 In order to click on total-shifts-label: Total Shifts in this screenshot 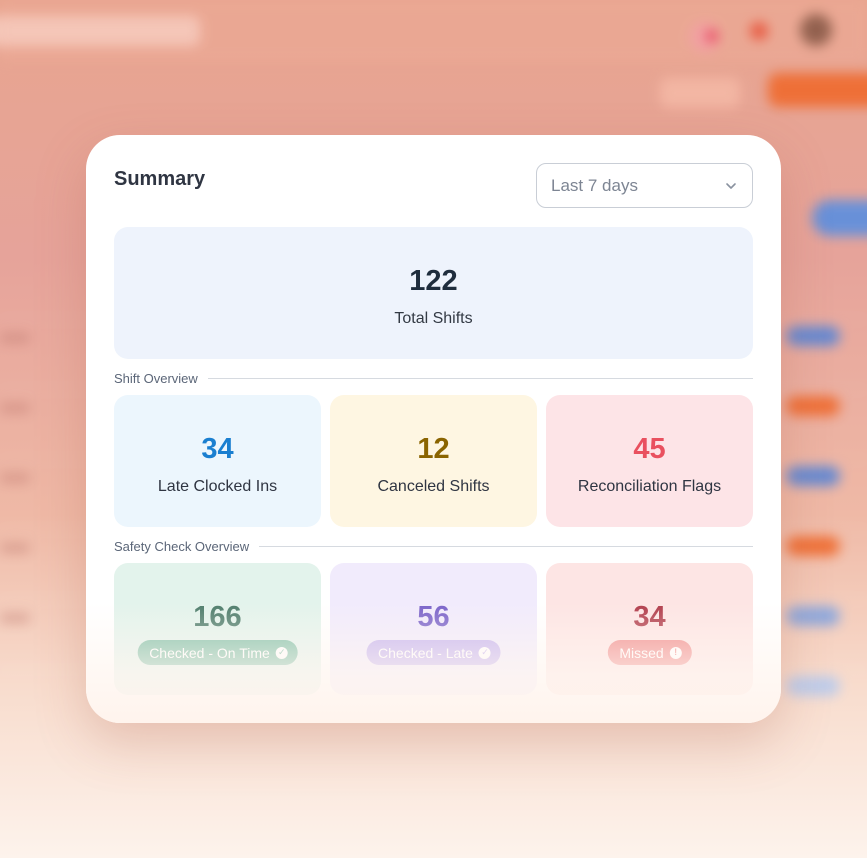, I will do `click(433, 318)`.